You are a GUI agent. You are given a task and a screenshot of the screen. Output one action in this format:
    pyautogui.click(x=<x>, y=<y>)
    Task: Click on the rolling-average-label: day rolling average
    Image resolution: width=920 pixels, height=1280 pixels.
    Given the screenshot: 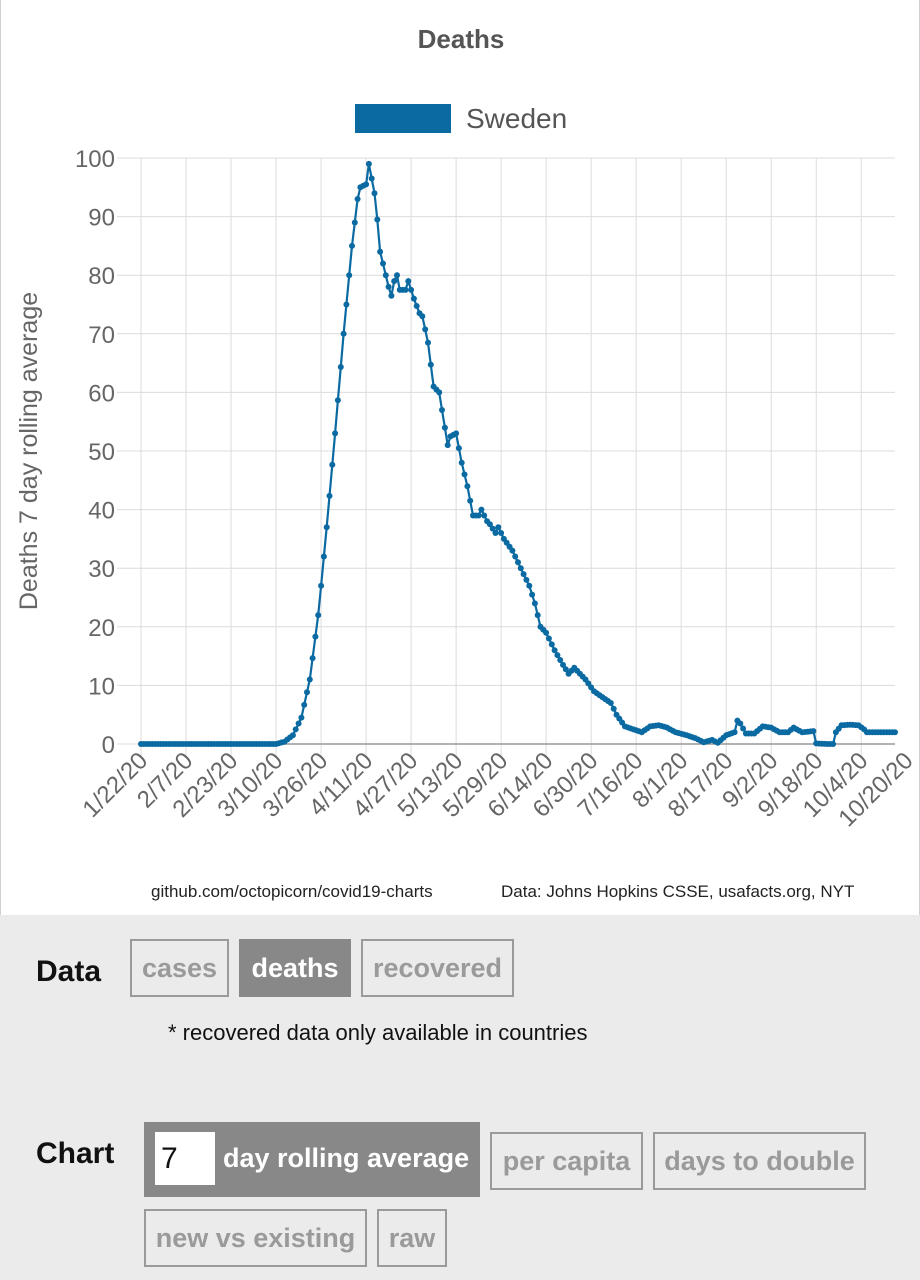 What is the action you would take?
    pyautogui.click(x=346, y=1158)
    